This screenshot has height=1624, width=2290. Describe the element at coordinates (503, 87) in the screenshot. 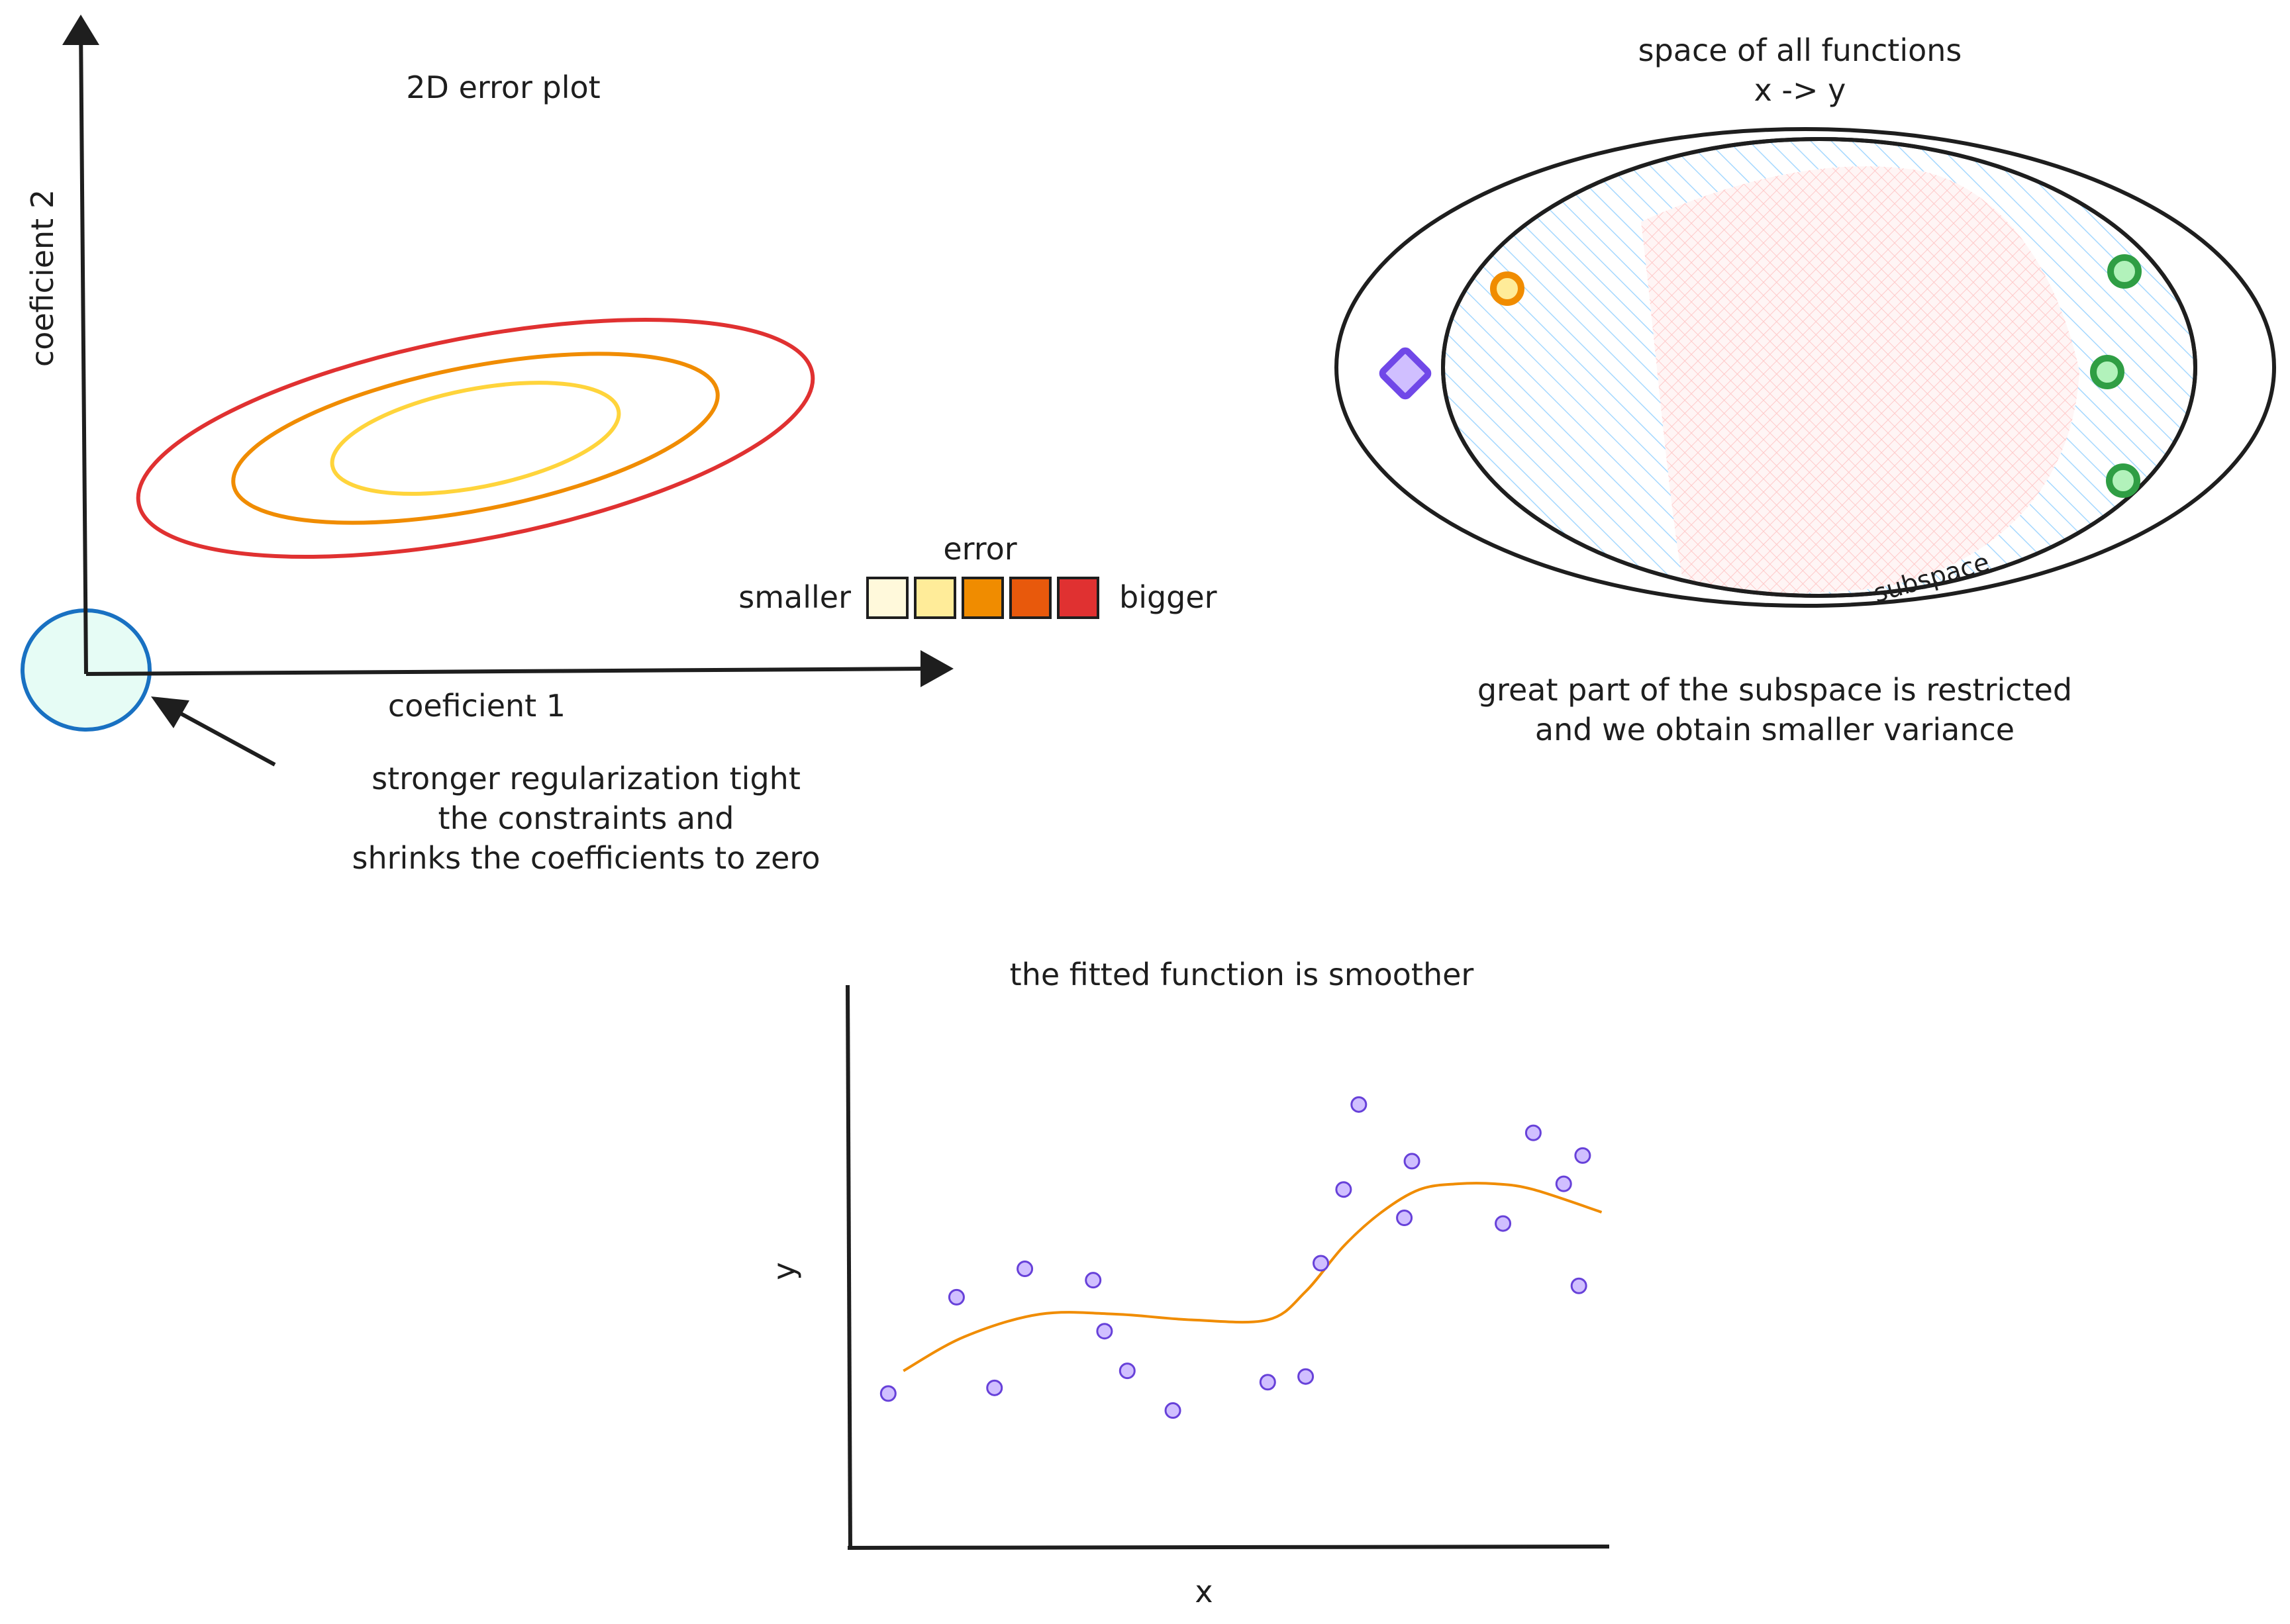

I see `error-plot-title: 2D error plot` at that location.